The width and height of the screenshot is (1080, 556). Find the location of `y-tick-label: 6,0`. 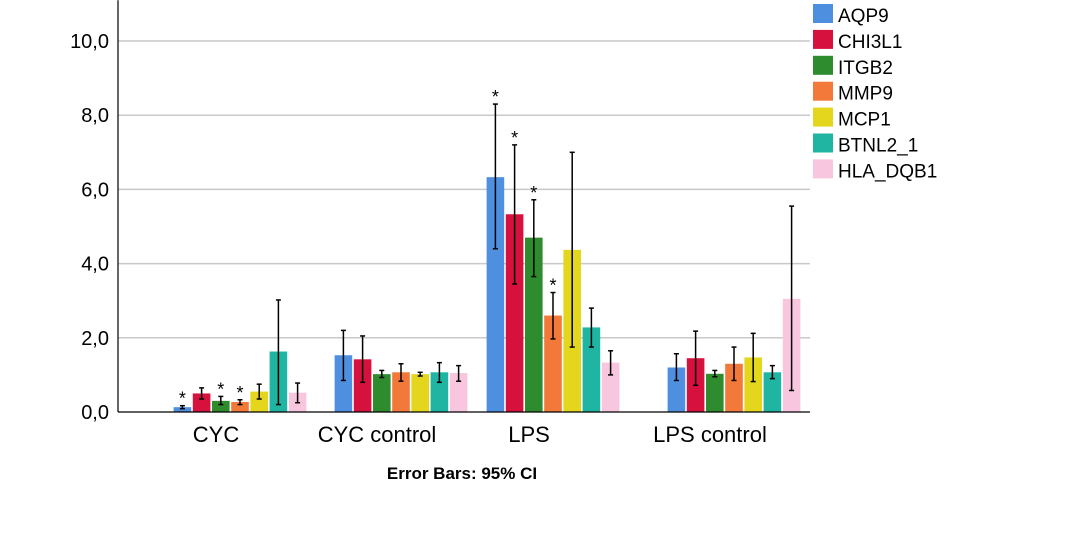

y-tick-label: 6,0 is located at coordinates (95, 190).